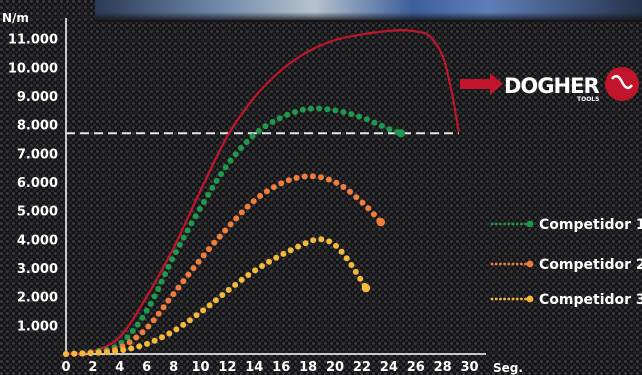 This screenshot has width=642, height=375. Describe the element at coordinates (37, 298) in the screenshot. I see `y-tick-label: 2.000` at that location.